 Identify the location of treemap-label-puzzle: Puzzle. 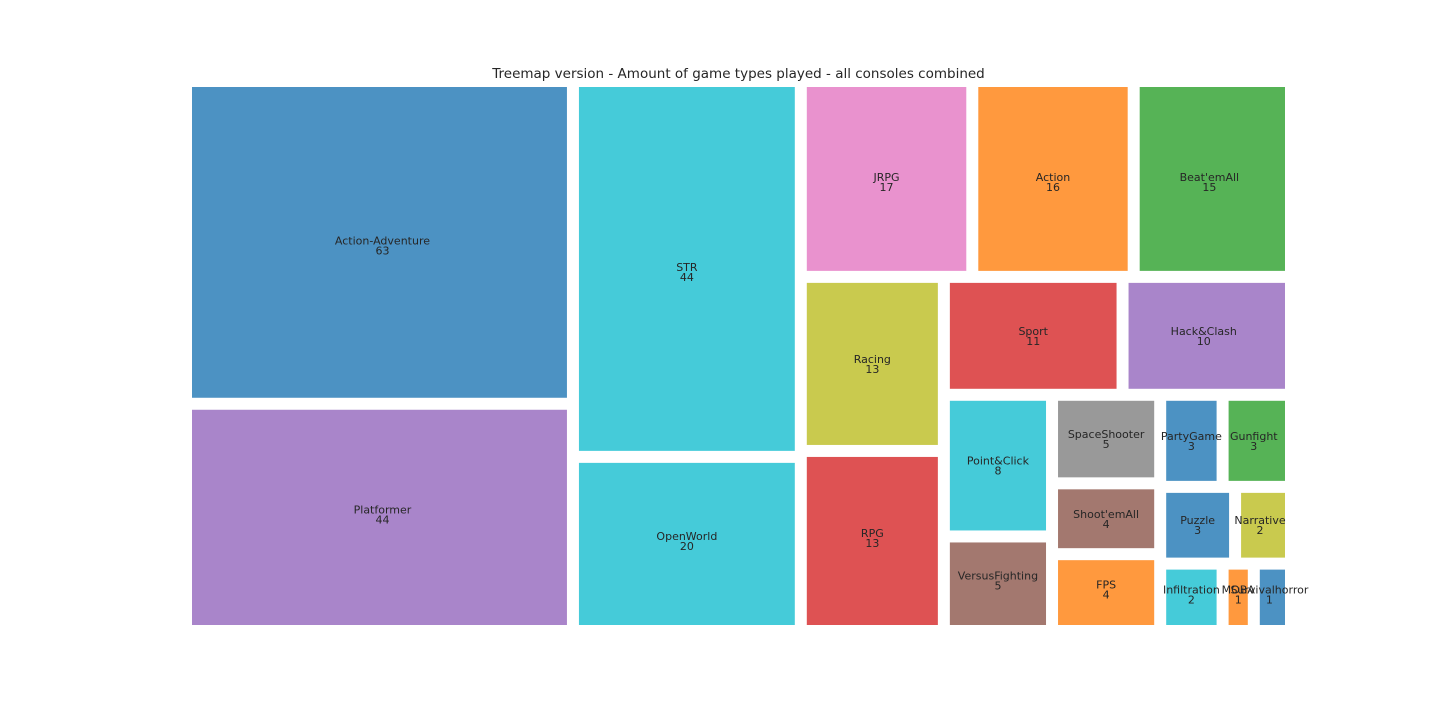
(1197, 520).